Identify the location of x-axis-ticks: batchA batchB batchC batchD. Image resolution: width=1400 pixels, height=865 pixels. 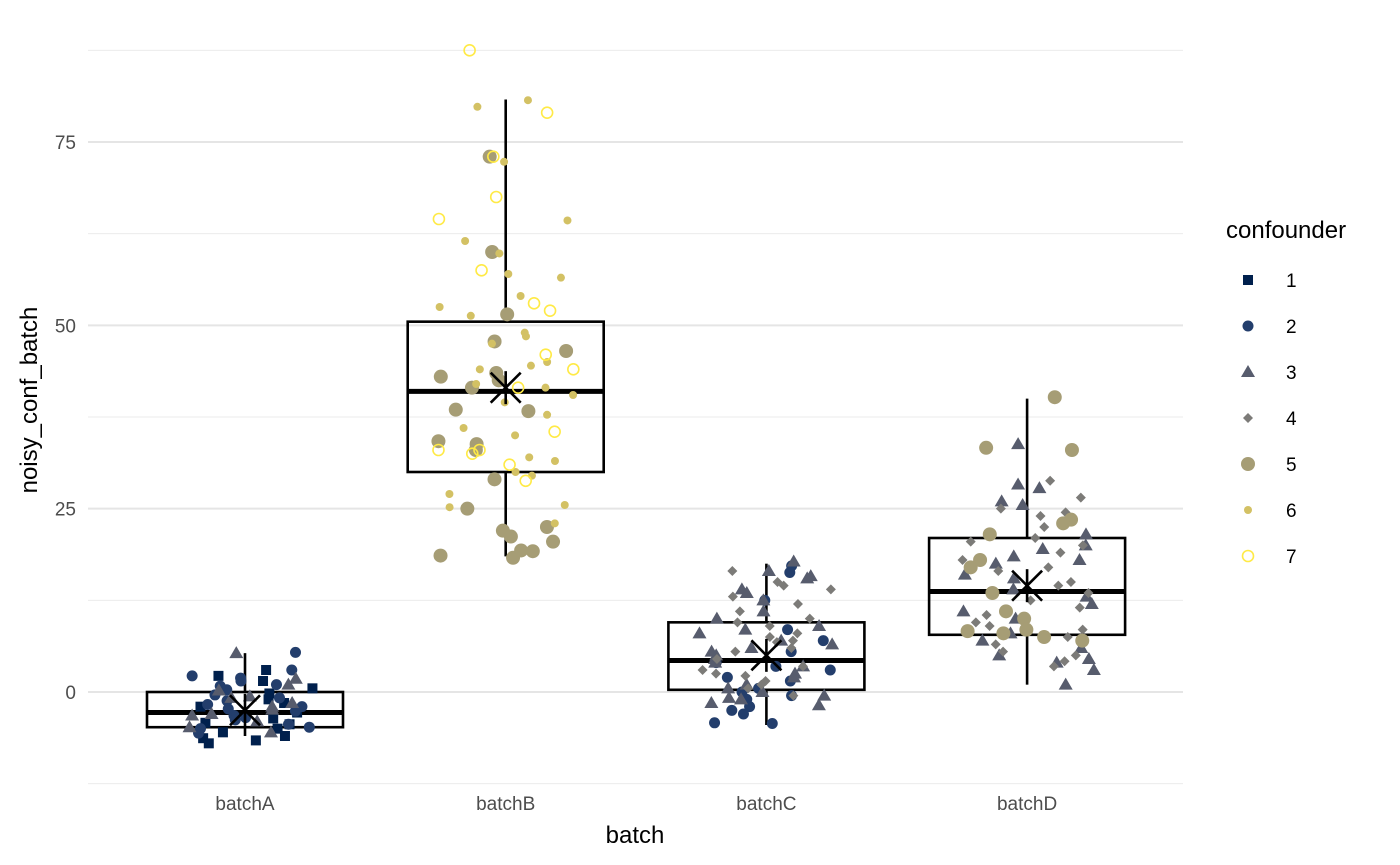
(636, 804).